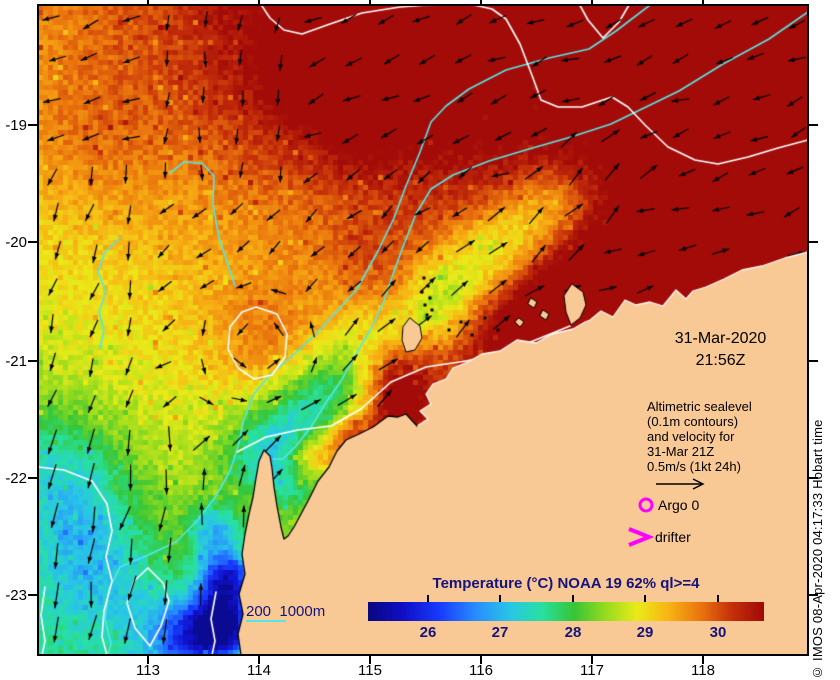  What do you see at coordinates (817, 549) in the screenshot?
I see `copyright-text: © IMOS 08-Apr-2020 04:17:33 Hobart time` at bounding box center [817, 549].